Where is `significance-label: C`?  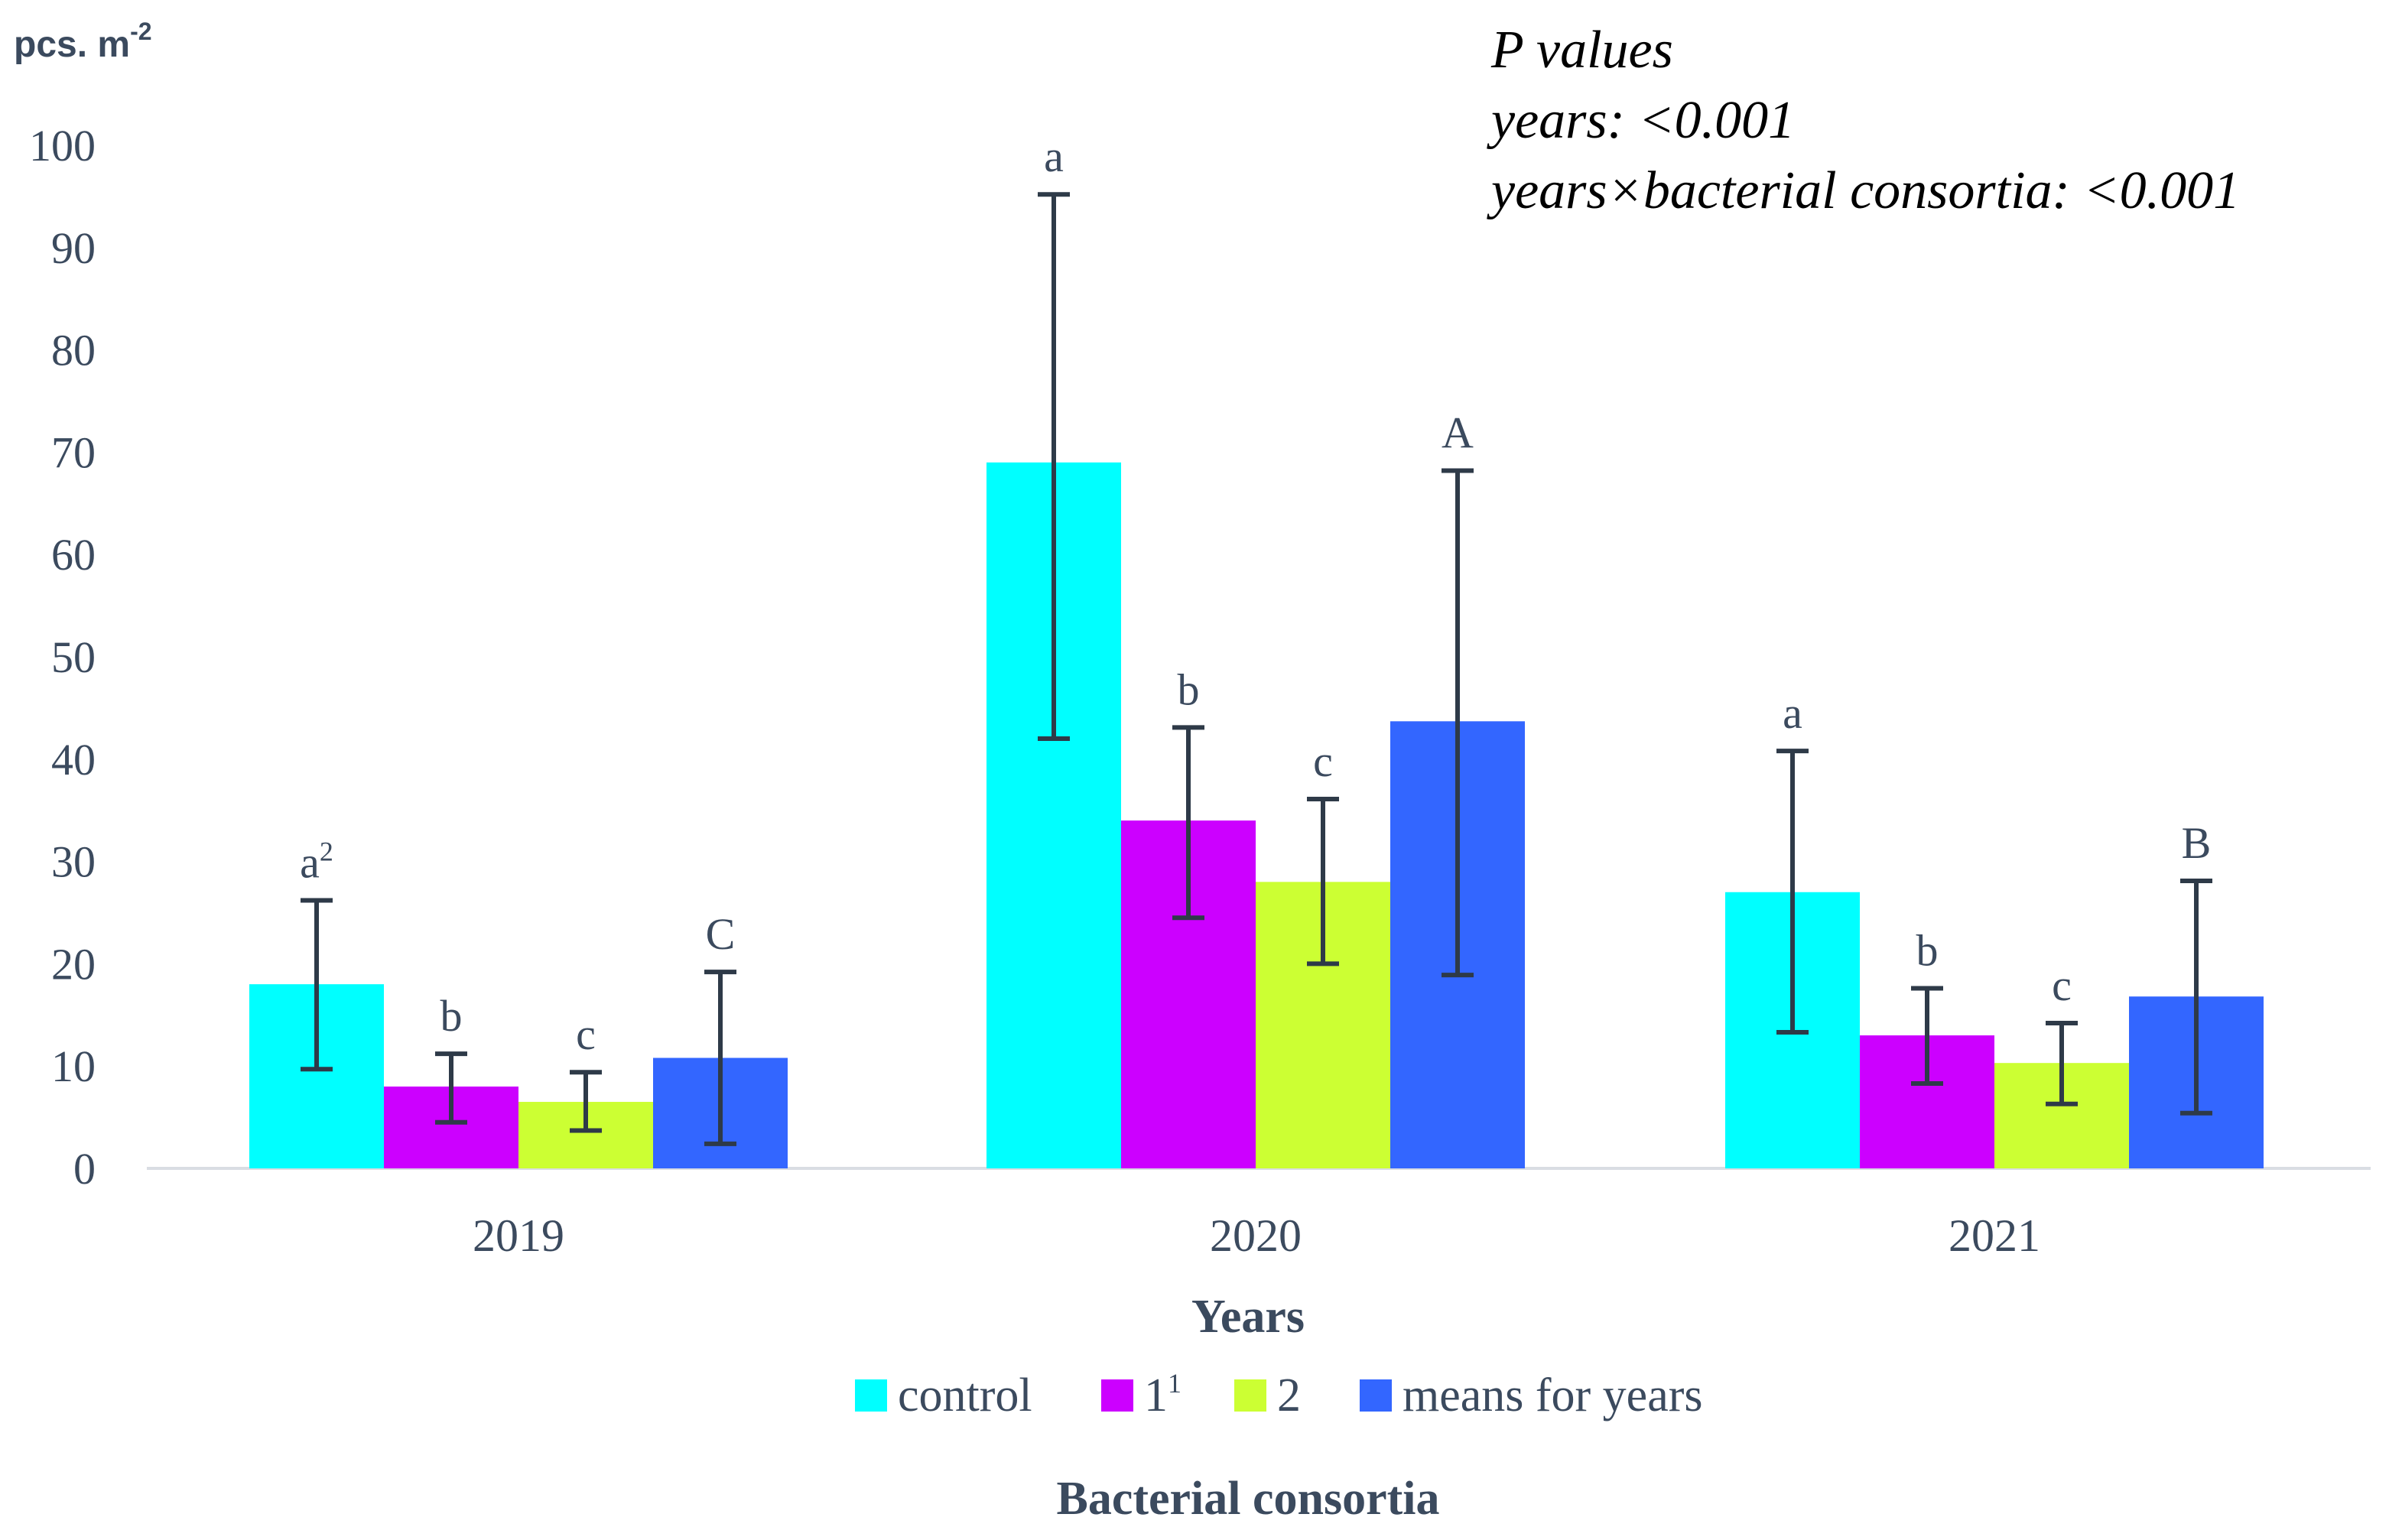
significance-label: C is located at coordinates (721, 934).